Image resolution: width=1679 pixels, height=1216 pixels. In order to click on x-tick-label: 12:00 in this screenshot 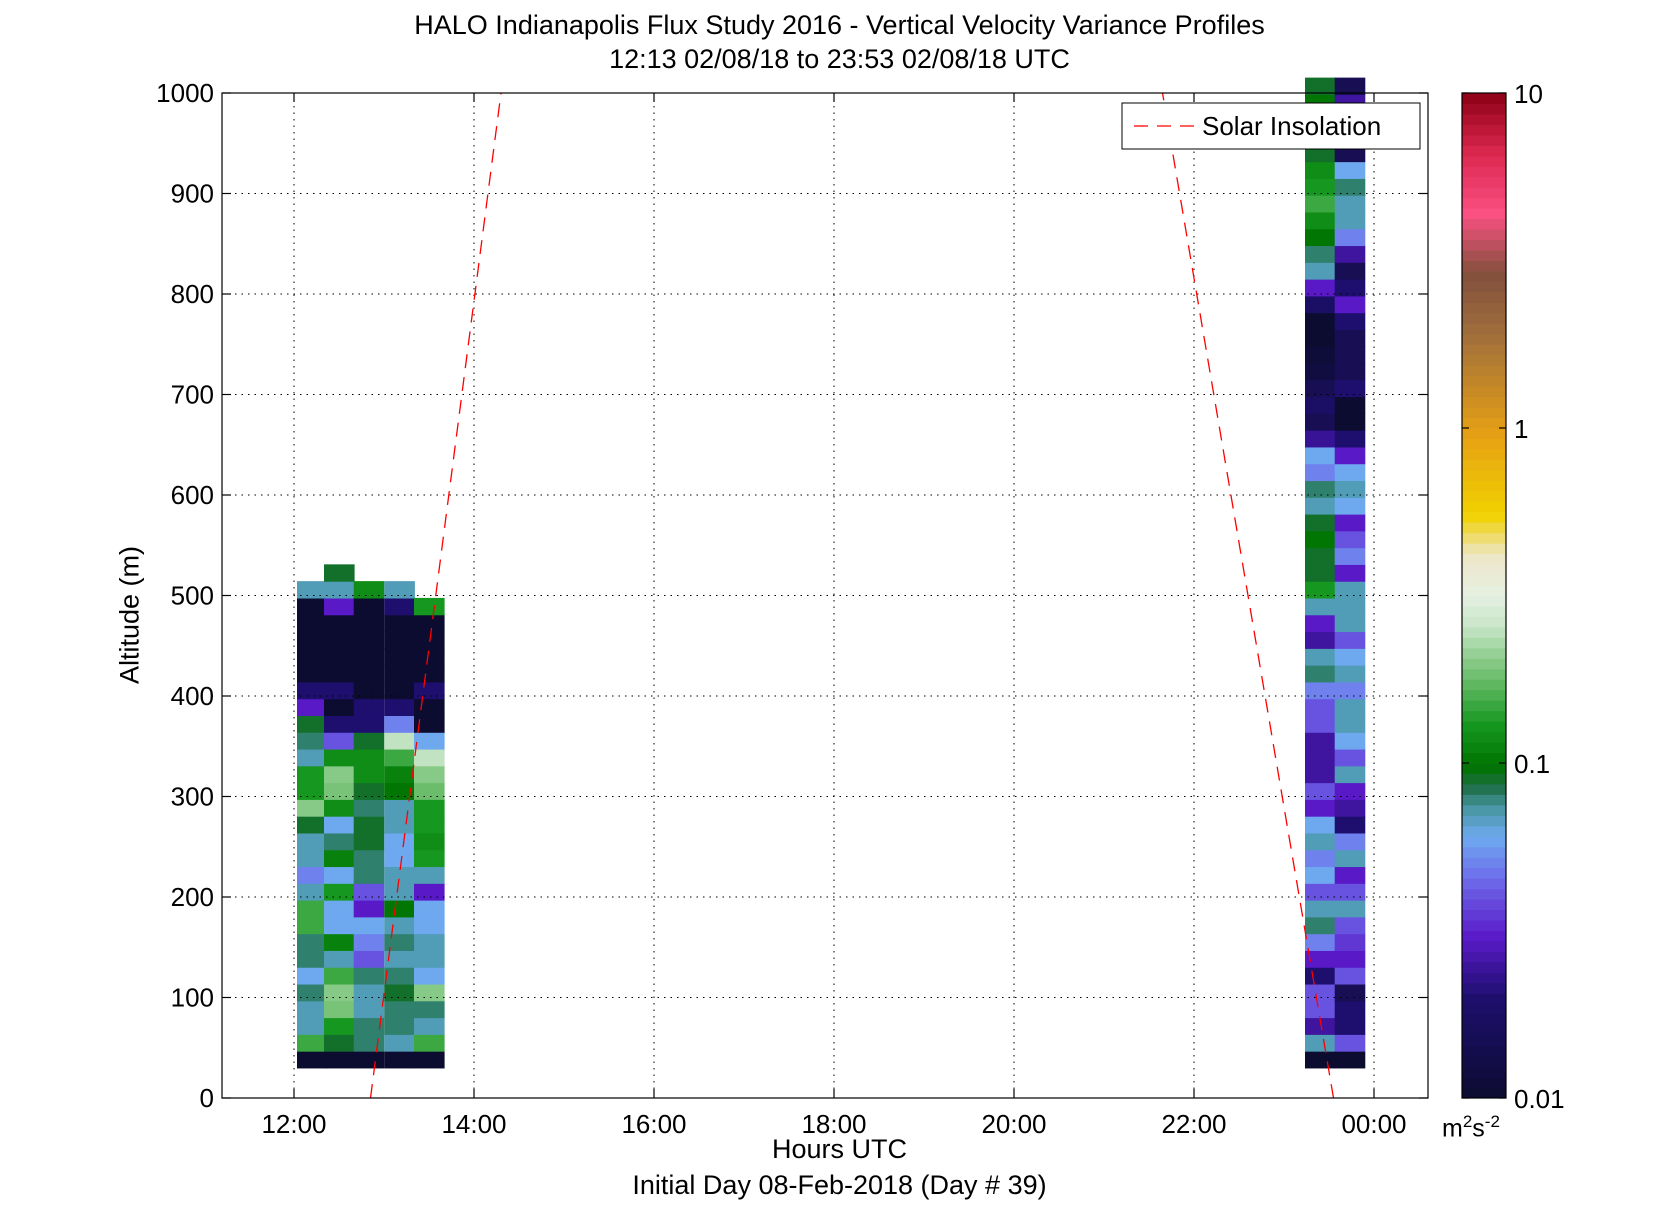, I will do `click(293, 1124)`.